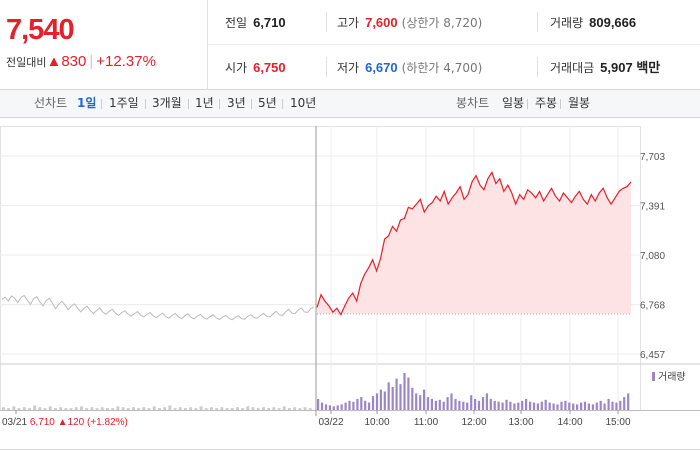 Image resolution: width=700 pixels, height=450 pixels. I want to click on open-cell: 시가 6,750, so click(255, 67).